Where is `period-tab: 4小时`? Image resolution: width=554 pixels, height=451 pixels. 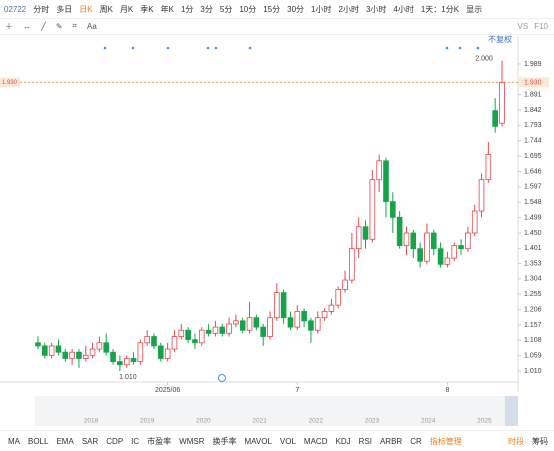 period-tab: 4小时 is located at coordinates (403, 9).